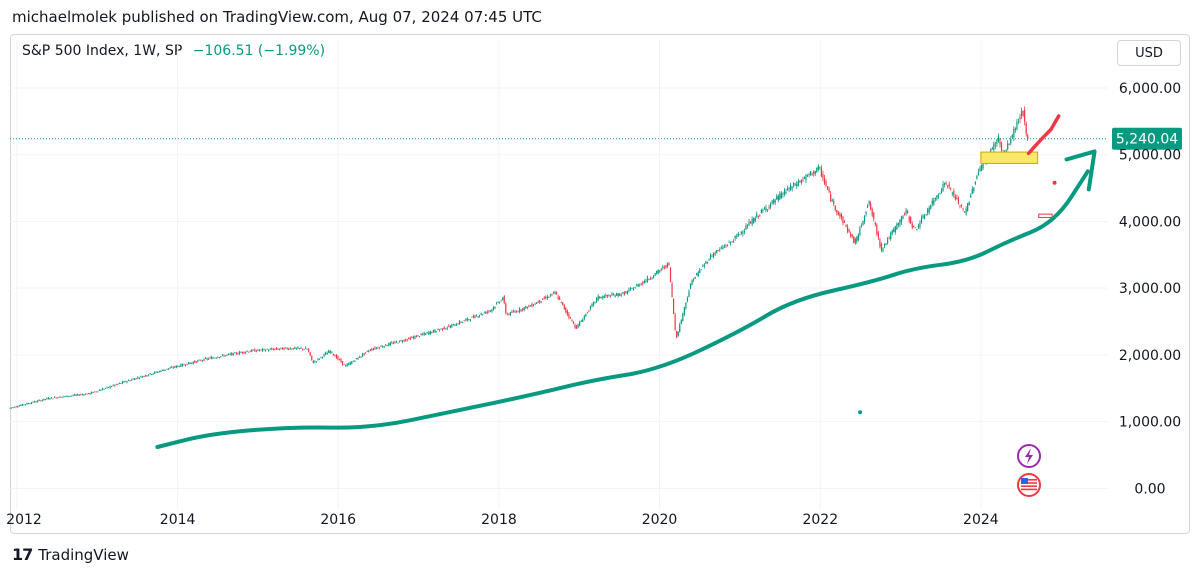 The image size is (1200, 577). What do you see at coordinates (981, 520) in the screenshot?
I see `x-tick-label: 2024` at bounding box center [981, 520].